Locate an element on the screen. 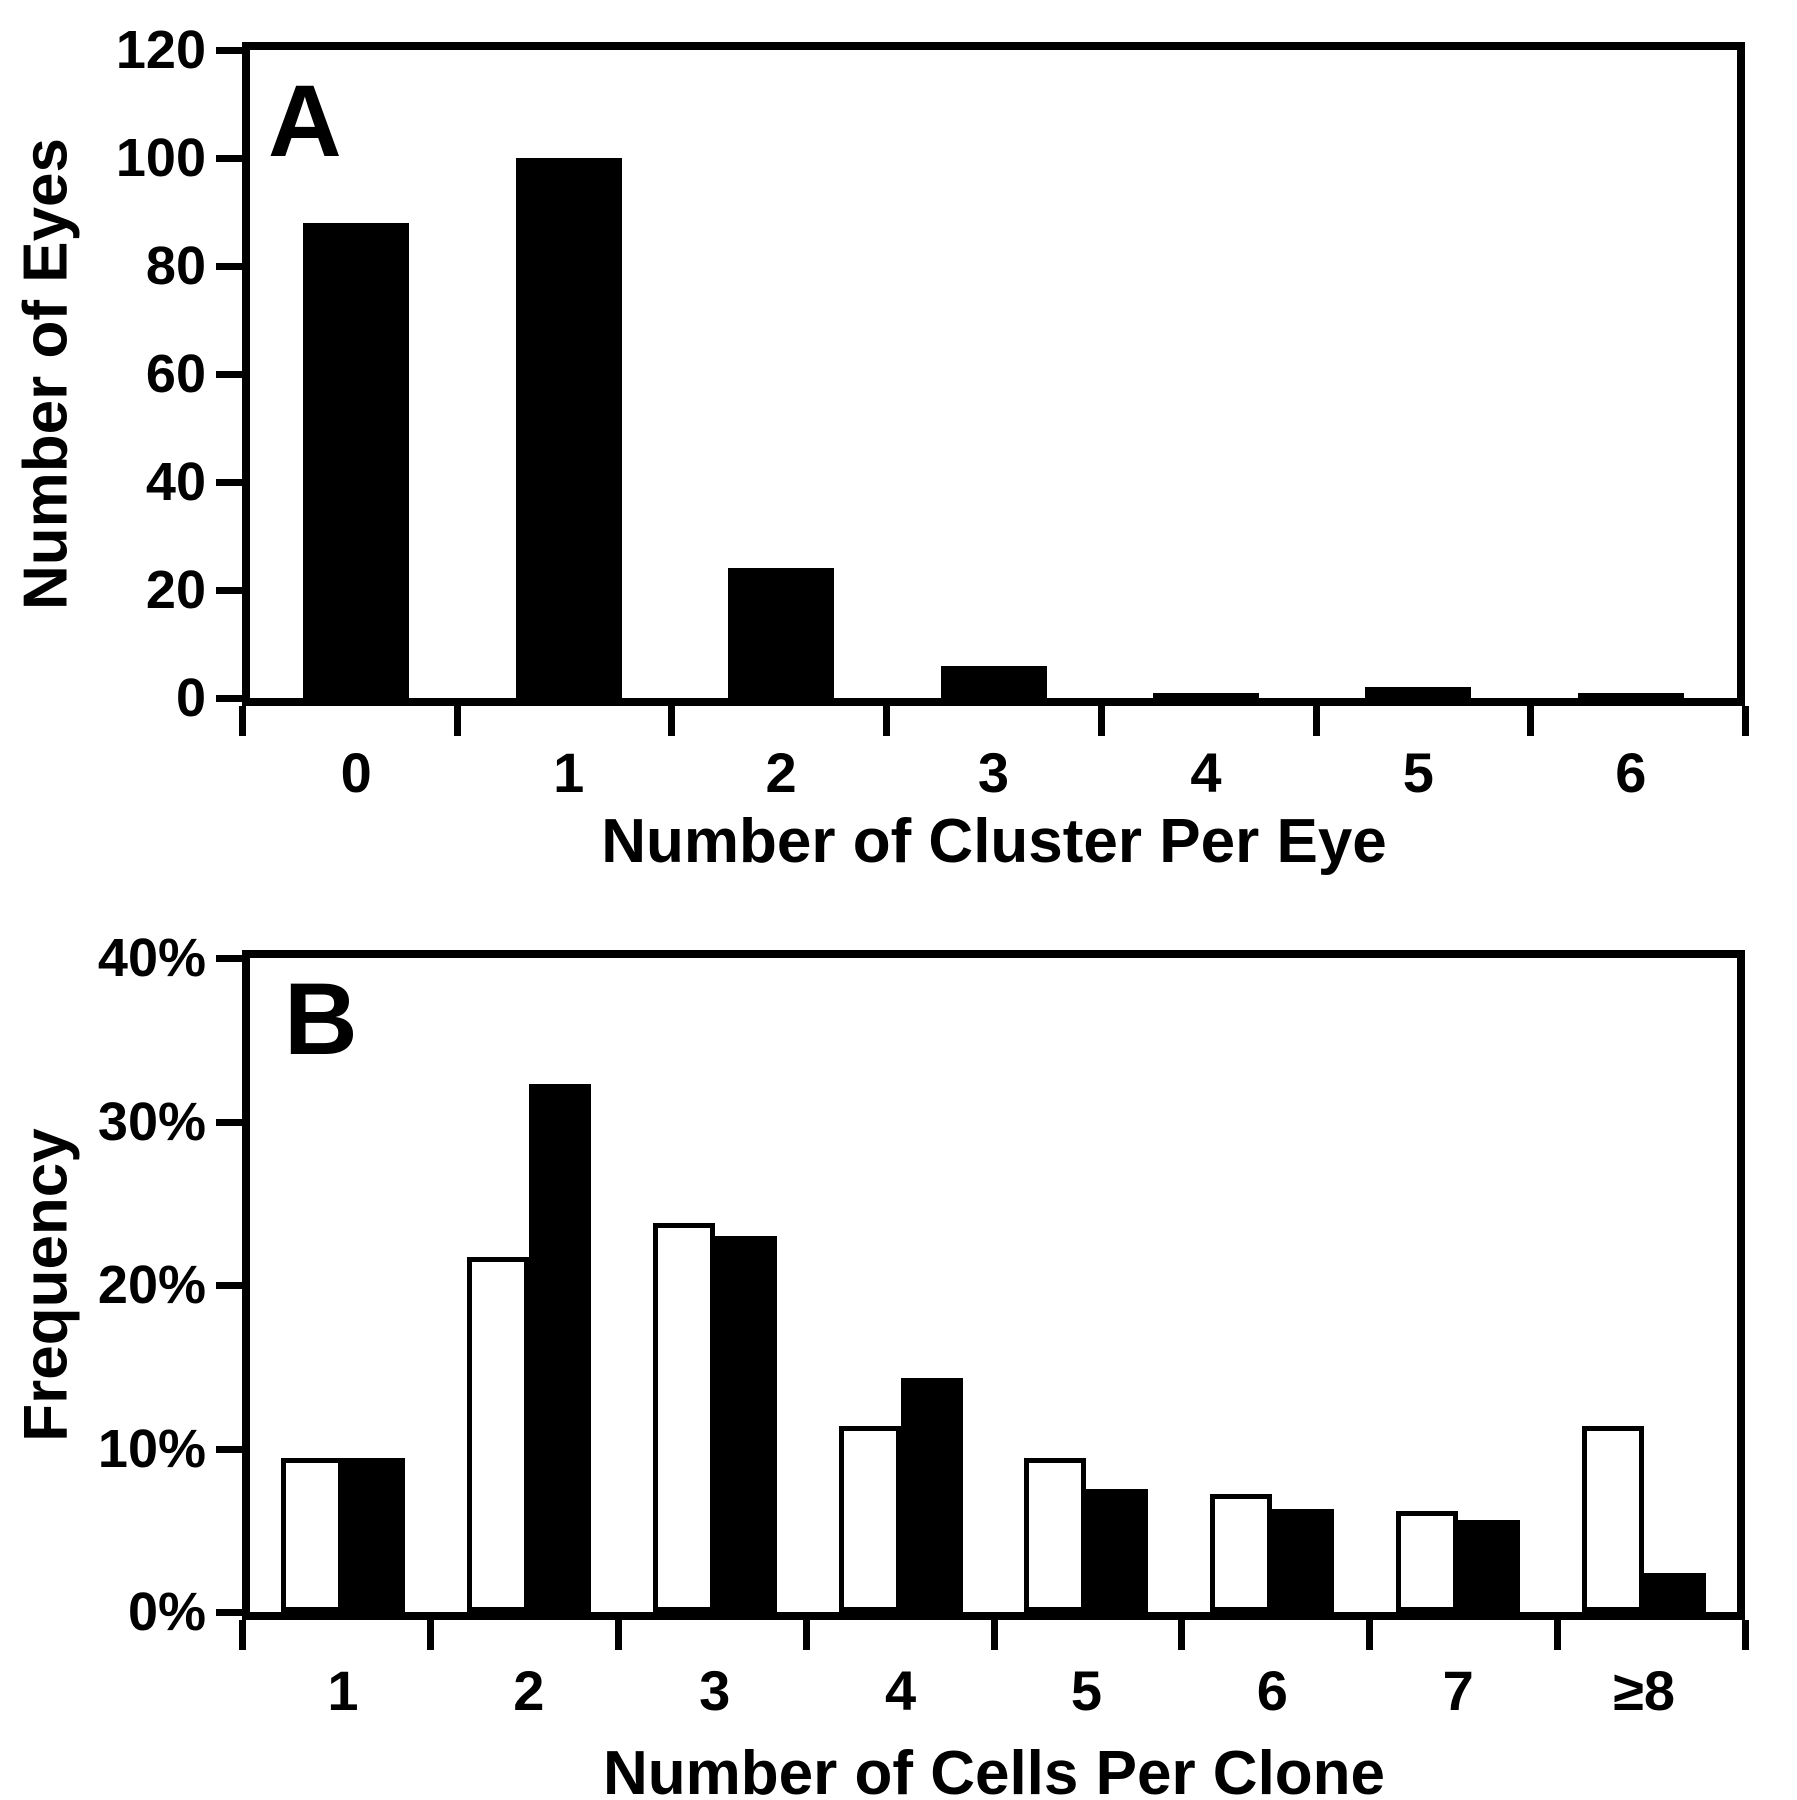 The width and height of the screenshot is (1797, 1800). y-axis-tick-label: 20 is located at coordinates (175, 590).